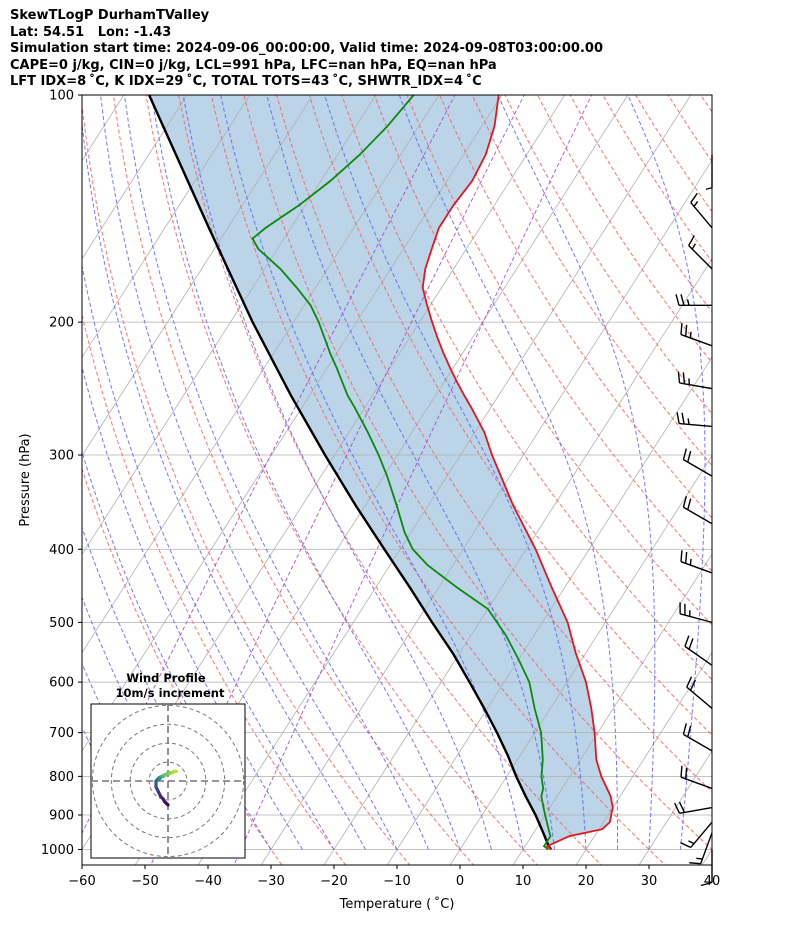  What do you see at coordinates (397, 904) in the screenshot?
I see `x-axis-label: Temperature ( ˚C)` at bounding box center [397, 904].